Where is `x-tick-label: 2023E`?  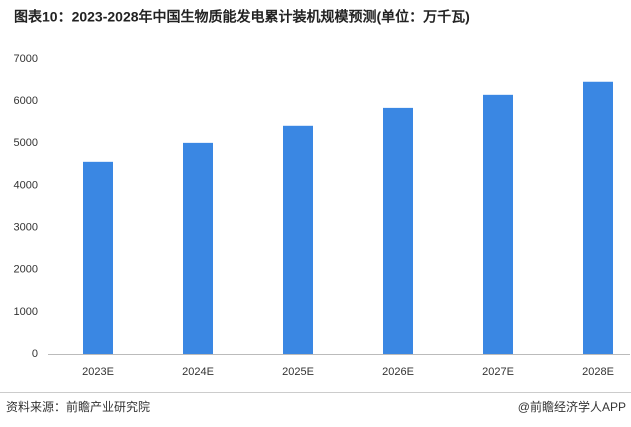 x-tick-label: 2023E is located at coordinates (98, 372).